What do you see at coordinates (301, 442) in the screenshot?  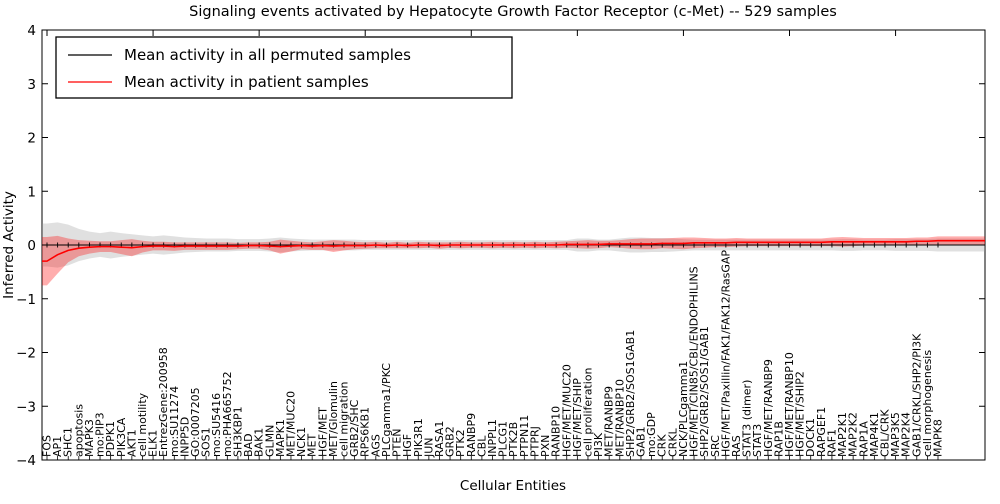 I see `x-tick-label: NCK1` at bounding box center [301, 442].